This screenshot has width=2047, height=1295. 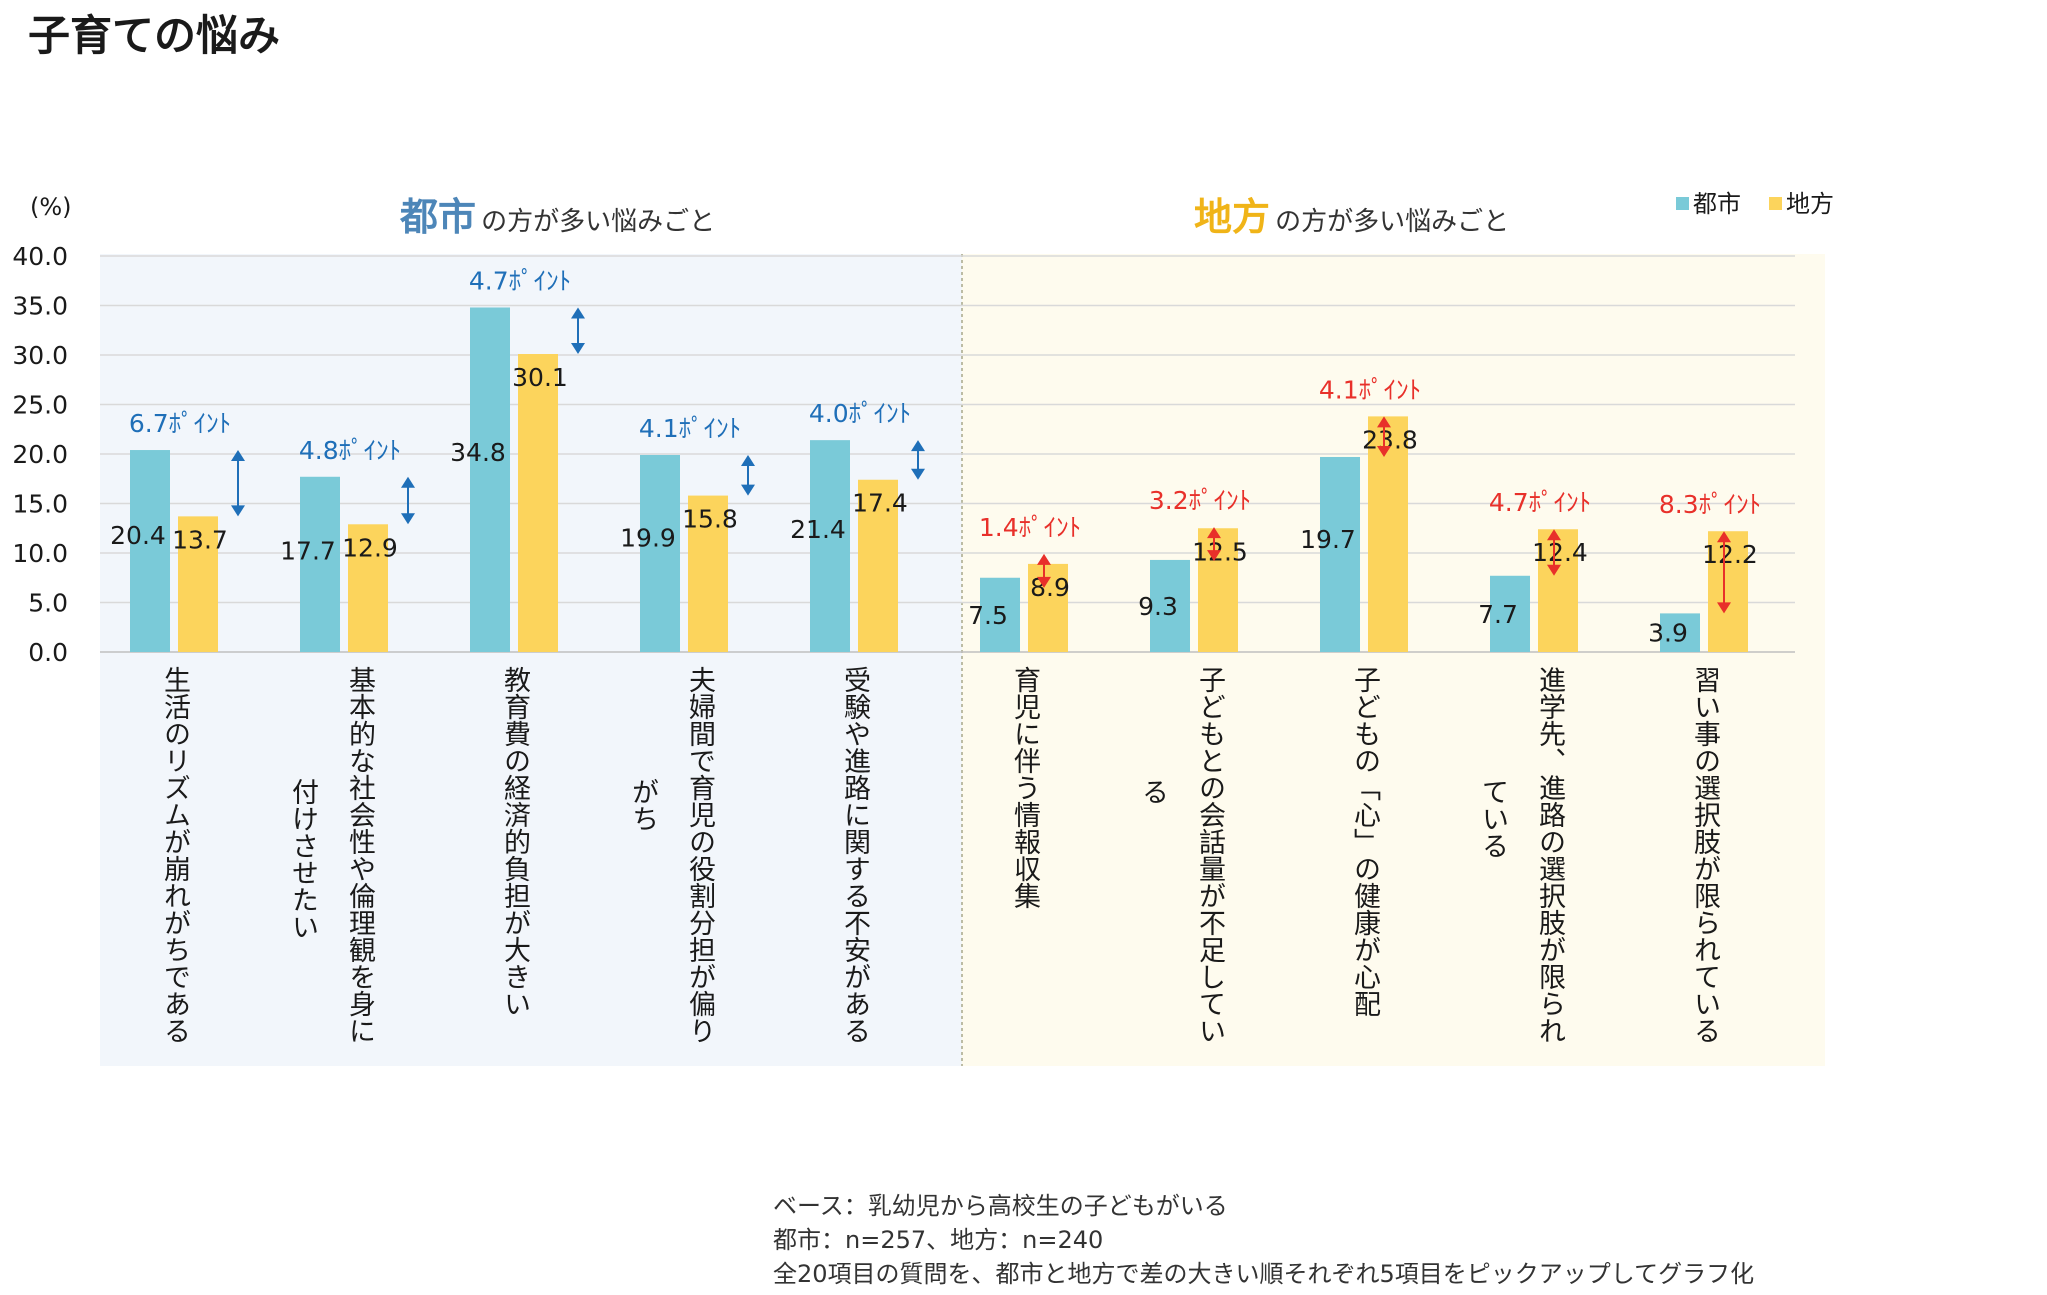 What do you see at coordinates (51, 207) in the screenshot?
I see `y-axis-unit: (%)` at bounding box center [51, 207].